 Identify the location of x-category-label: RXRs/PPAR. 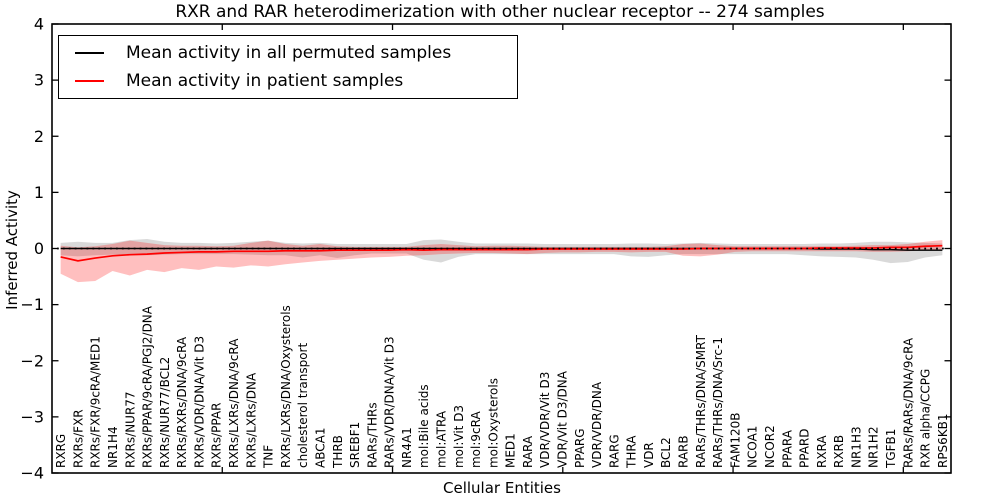
(217, 435).